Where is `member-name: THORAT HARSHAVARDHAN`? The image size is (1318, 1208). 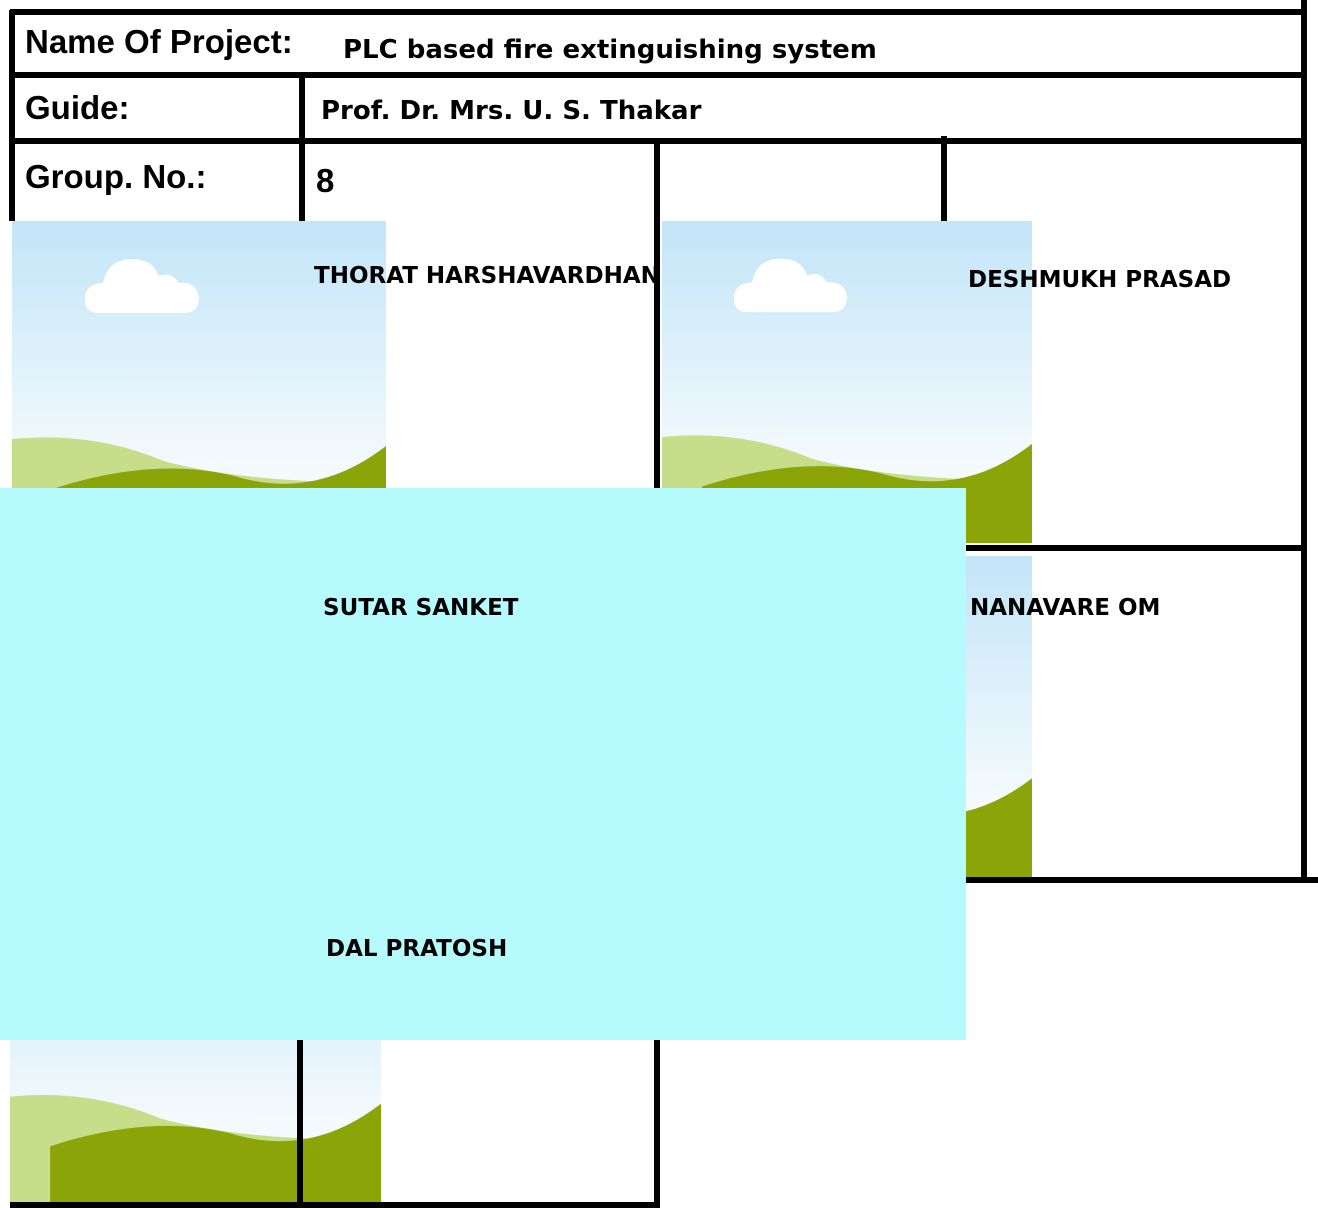
member-name: THORAT HARSHAVARDHAN is located at coordinates (487, 276).